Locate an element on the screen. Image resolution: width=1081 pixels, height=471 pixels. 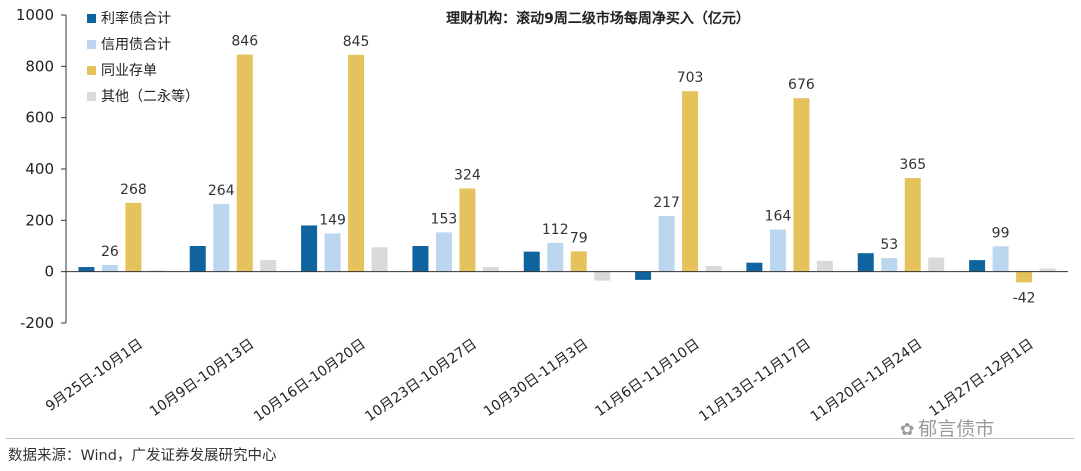
x-tick-label: 11月6日-11月10日 is located at coordinates (647, 378).